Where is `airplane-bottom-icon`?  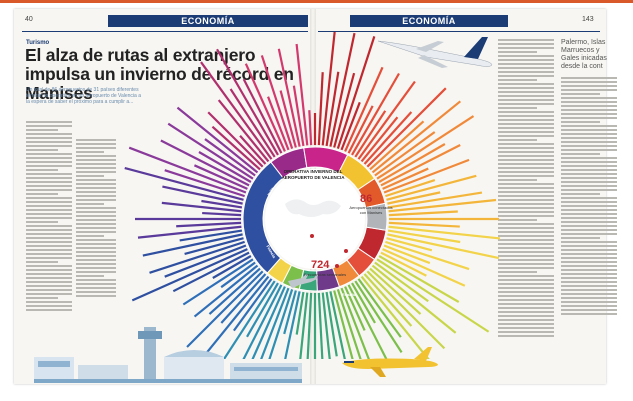 airplane-bottom-icon is located at coordinates (390, 362).